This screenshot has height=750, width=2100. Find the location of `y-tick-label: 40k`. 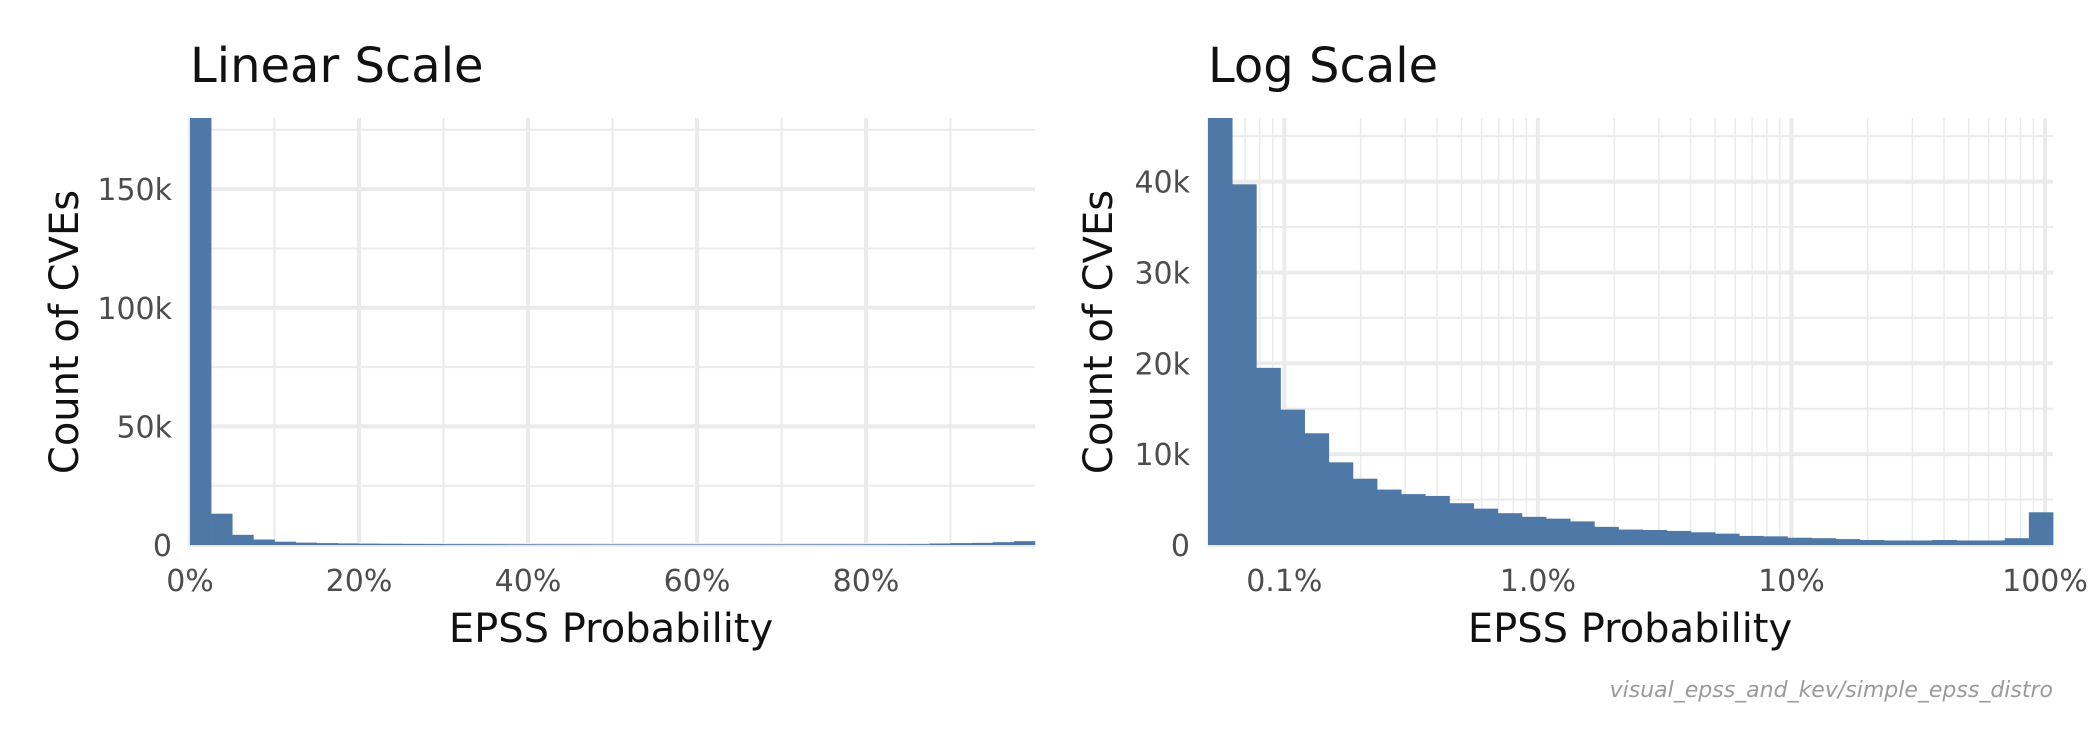

y-tick-label: 40k is located at coordinates (1162, 183).